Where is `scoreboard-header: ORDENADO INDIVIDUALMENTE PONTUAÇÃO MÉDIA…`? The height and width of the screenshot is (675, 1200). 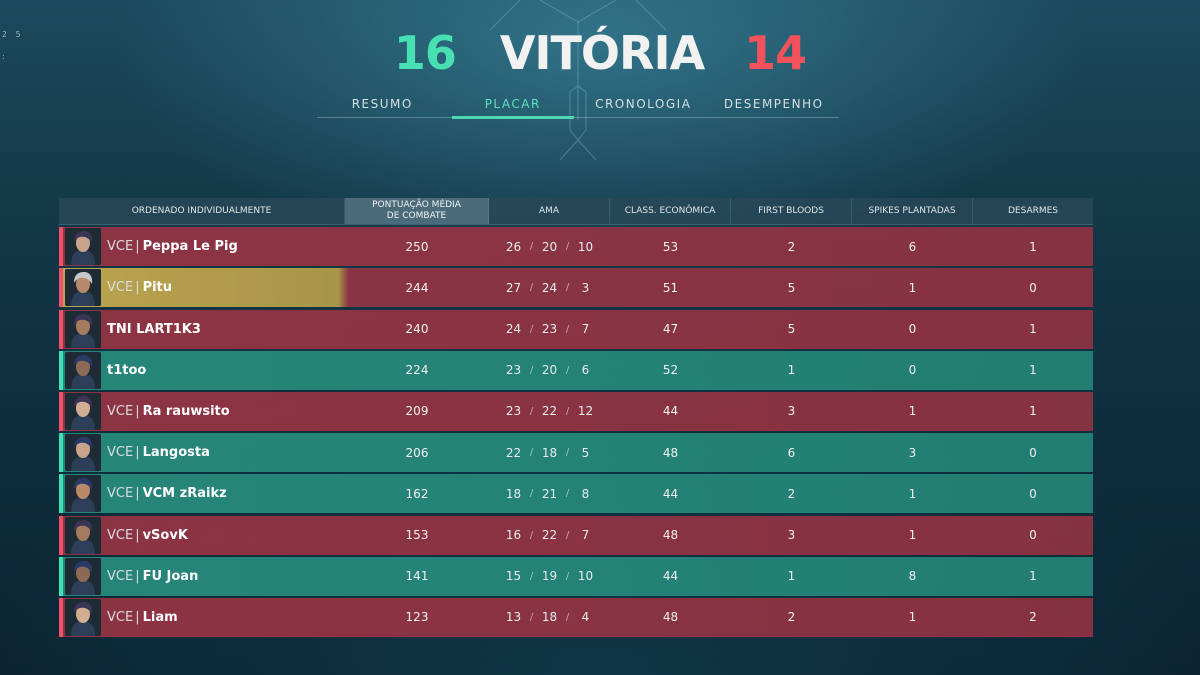
scoreboard-header: ORDENADO INDIVIDUALMENTE PONTUAÇÃO MÉDIA… is located at coordinates (576, 211).